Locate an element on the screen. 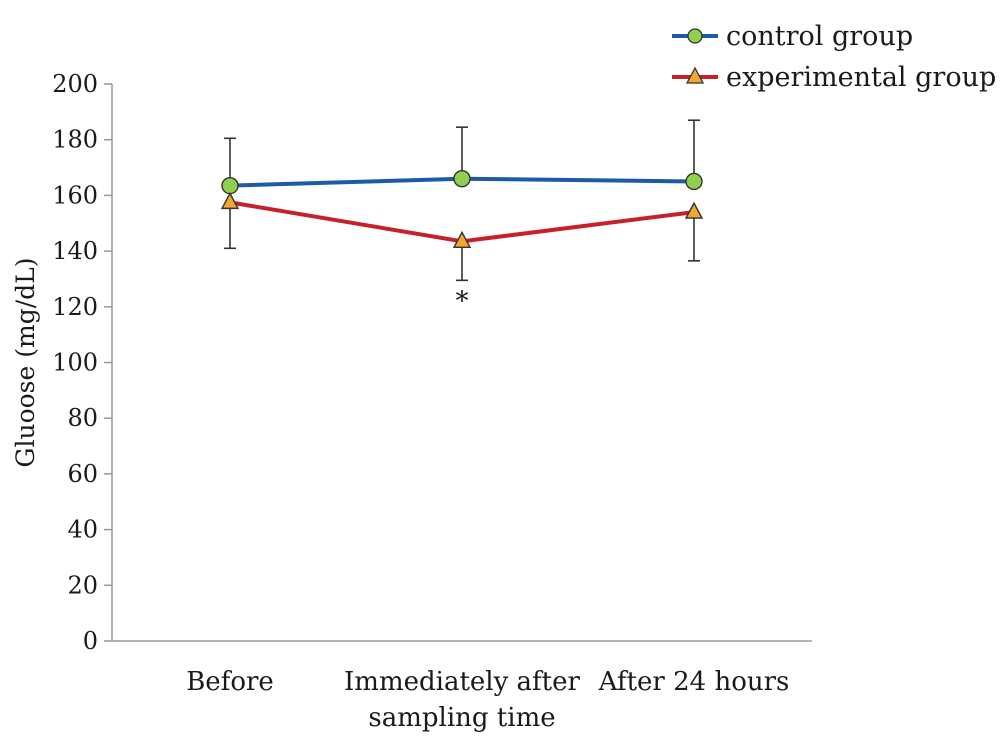 This screenshot has height=753, width=1000. series-layer is located at coordinates (462, 200).